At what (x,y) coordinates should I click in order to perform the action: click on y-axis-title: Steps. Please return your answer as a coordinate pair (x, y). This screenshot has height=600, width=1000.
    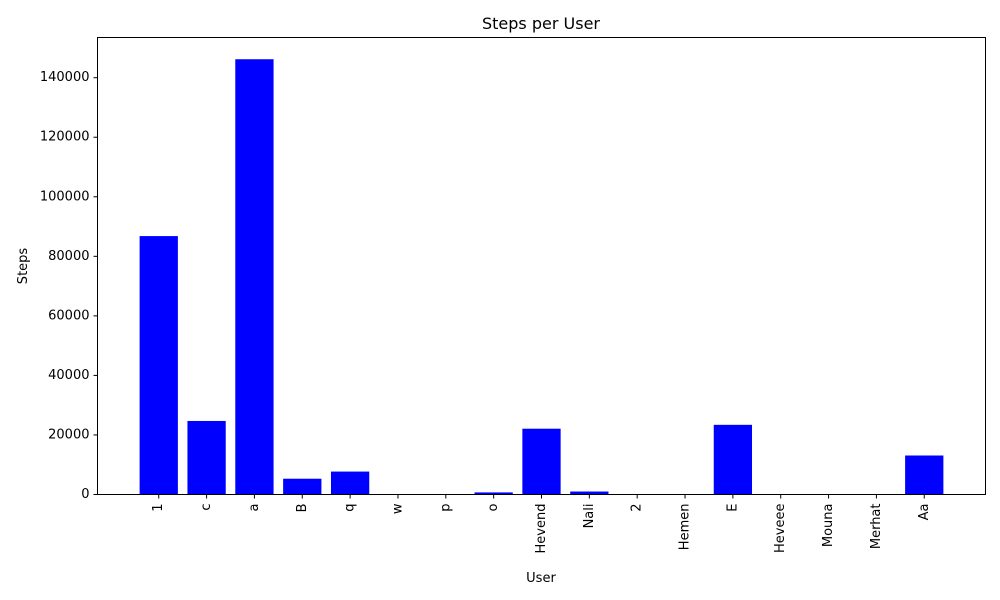
    Looking at the image, I should click on (23, 266).